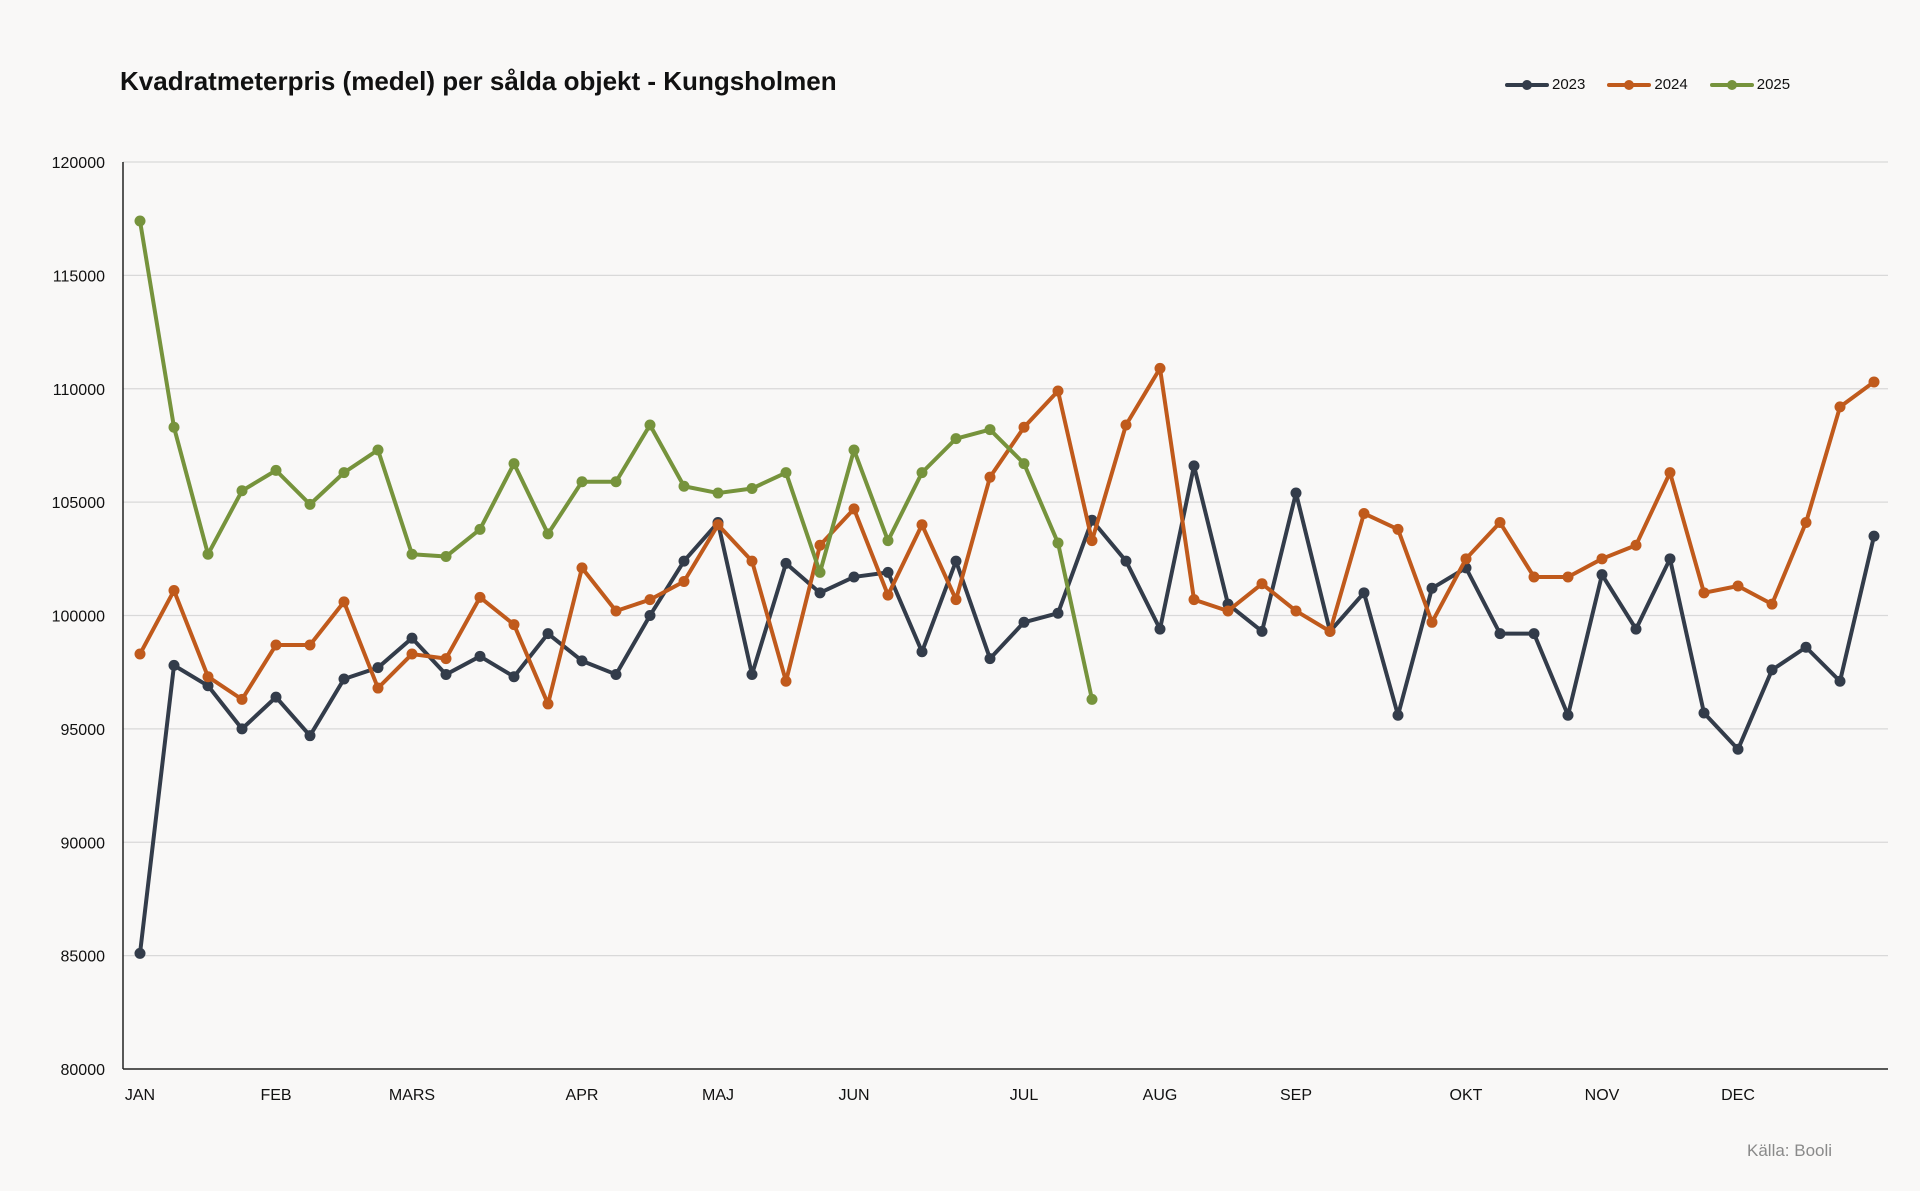  I want to click on x-tick-label: JUL, so click(1024, 1095).